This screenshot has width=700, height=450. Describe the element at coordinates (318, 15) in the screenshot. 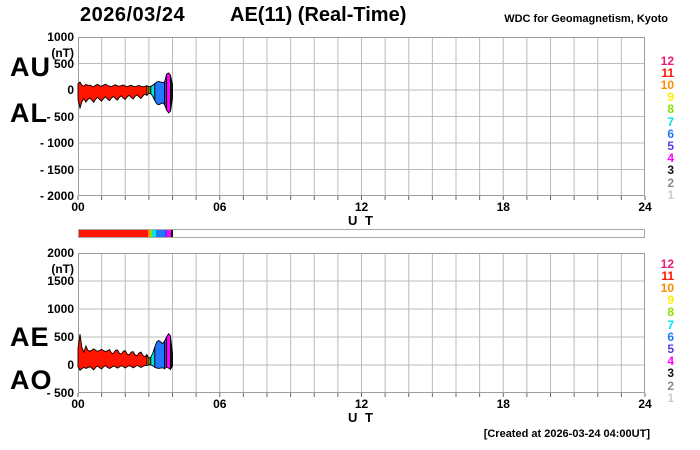

I see `page-title: AE(11) (Real-Time)` at that location.